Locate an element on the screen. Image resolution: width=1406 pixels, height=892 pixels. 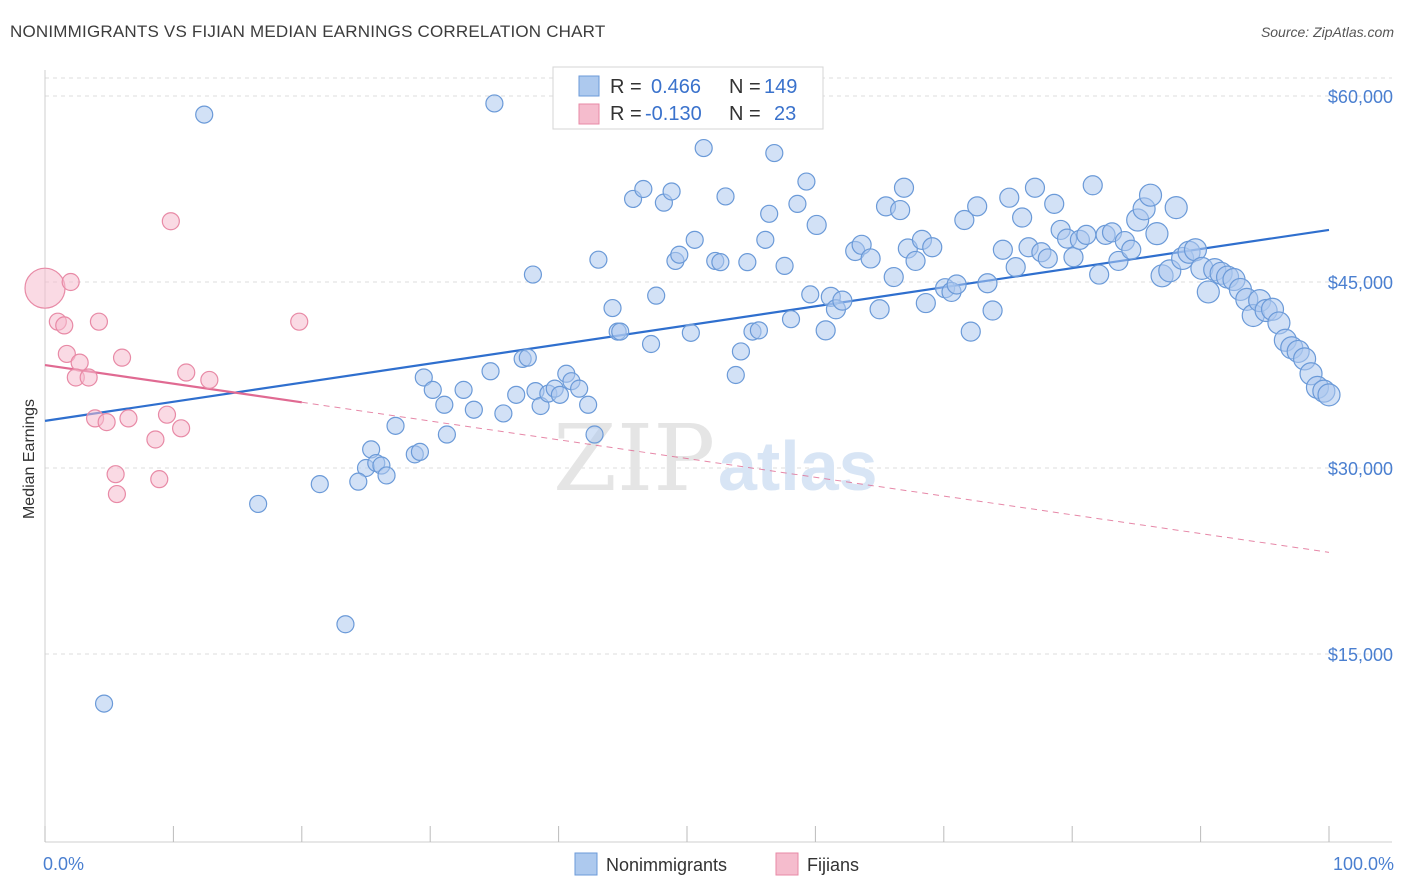
legend-nonimmigrants-label: Nonimmigrants is located at coordinates (666, 865).